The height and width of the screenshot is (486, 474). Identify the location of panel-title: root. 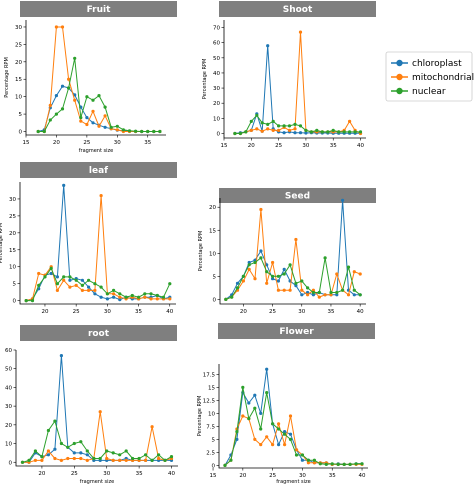
(99, 334).